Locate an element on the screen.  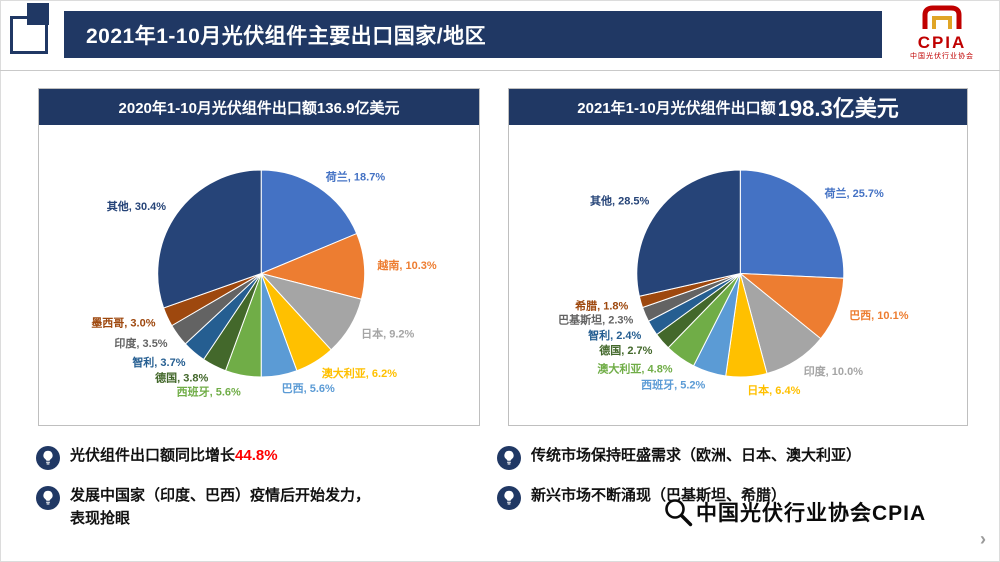
pie-data-label: 巴西, 5.6% is located at coordinates (308, 388).